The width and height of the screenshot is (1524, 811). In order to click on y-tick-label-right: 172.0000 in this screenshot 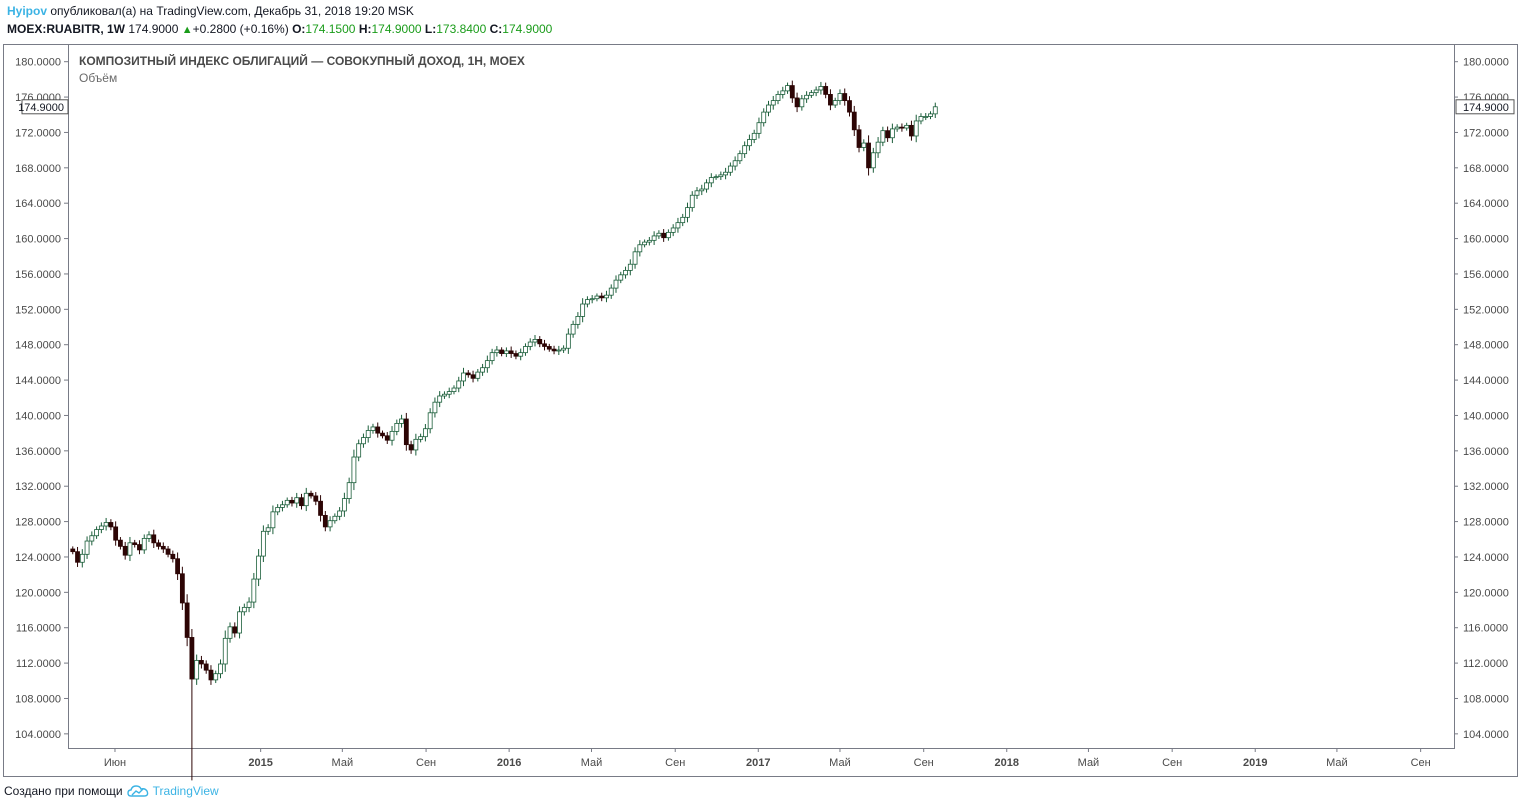, I will do `click(1486, 133)`.